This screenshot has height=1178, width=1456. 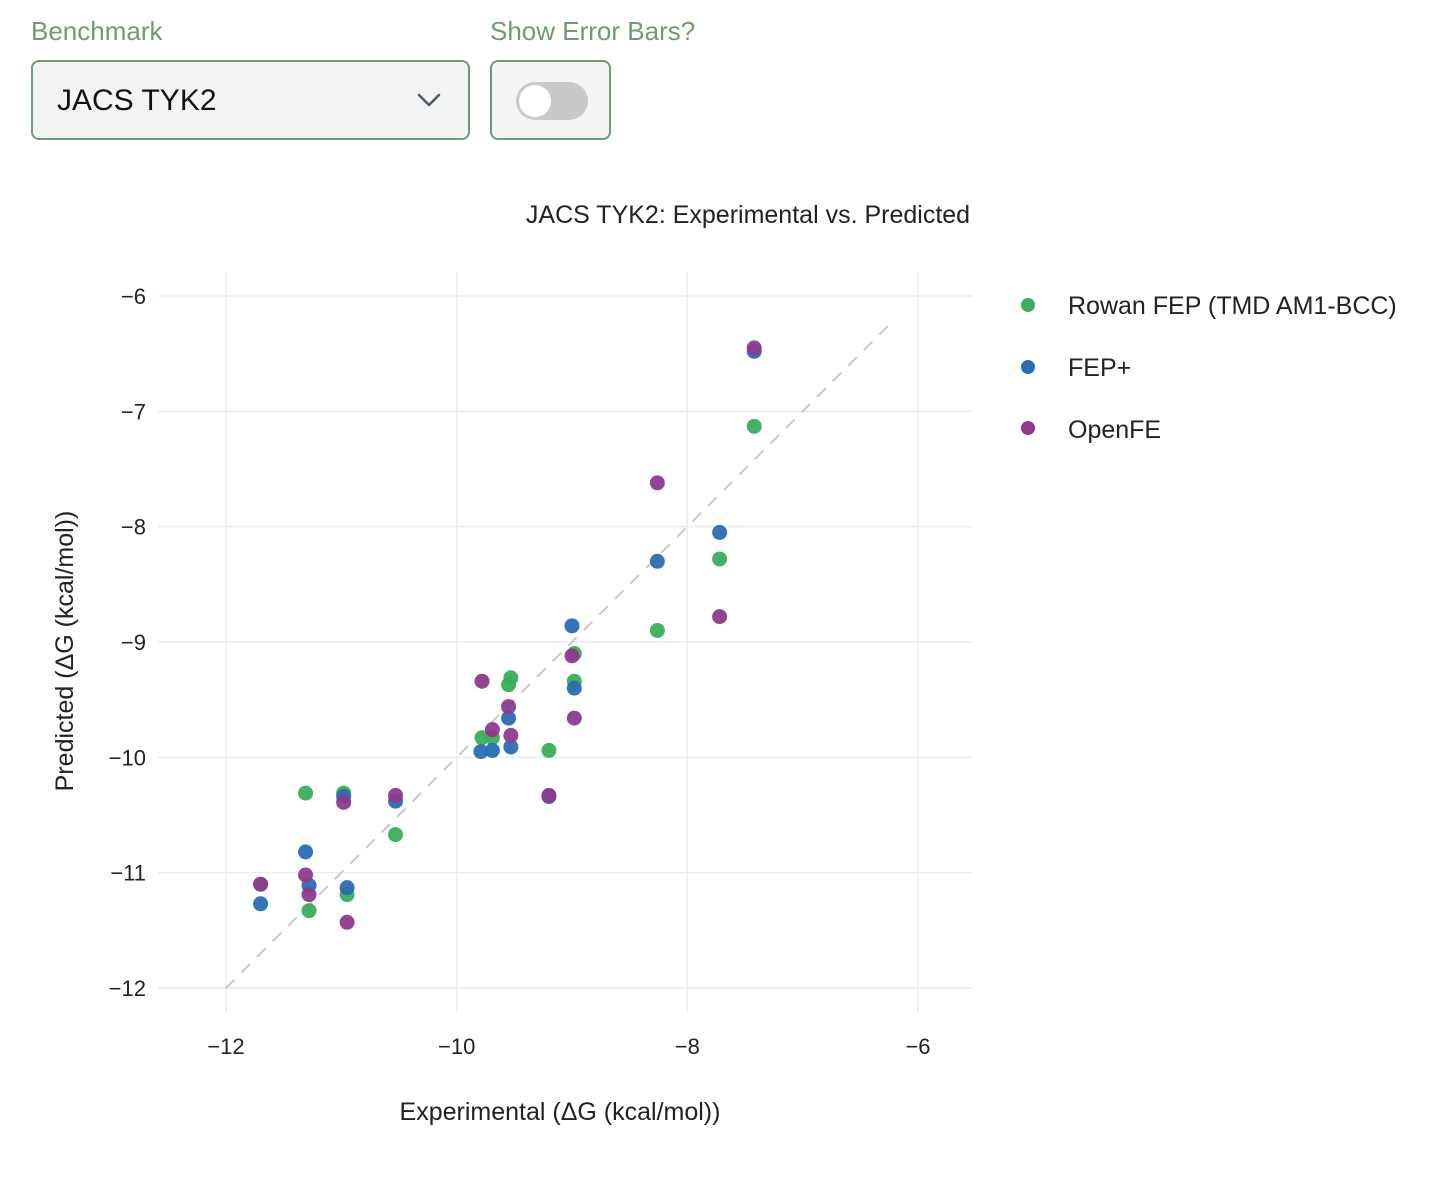 What do you see at coordinates (593, 31) in the screenshot?
I see `error-bars-label: Show Error Bars?` at bounding box center [593, 31].